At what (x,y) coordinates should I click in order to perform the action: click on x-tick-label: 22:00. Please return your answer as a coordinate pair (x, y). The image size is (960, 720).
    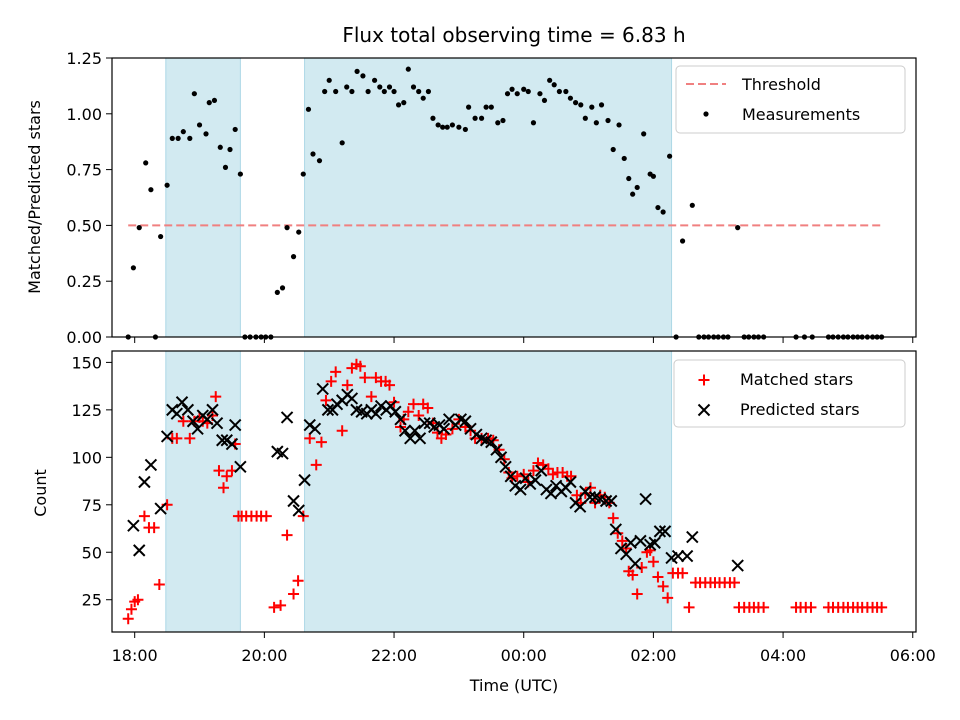
    Looking at the image, I should click on (394, 655).